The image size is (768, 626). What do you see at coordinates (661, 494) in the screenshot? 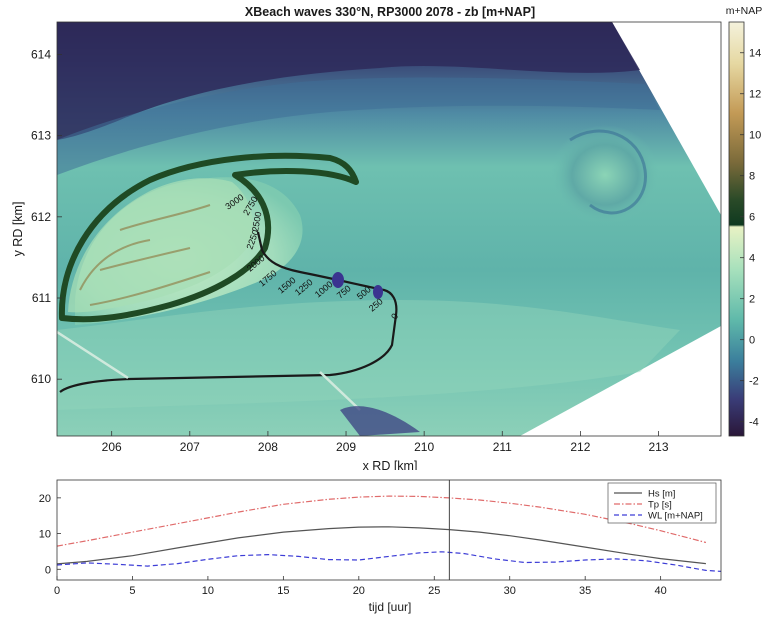
I see `legend-entry: Hs [m]` at bounding box center [661, 494].